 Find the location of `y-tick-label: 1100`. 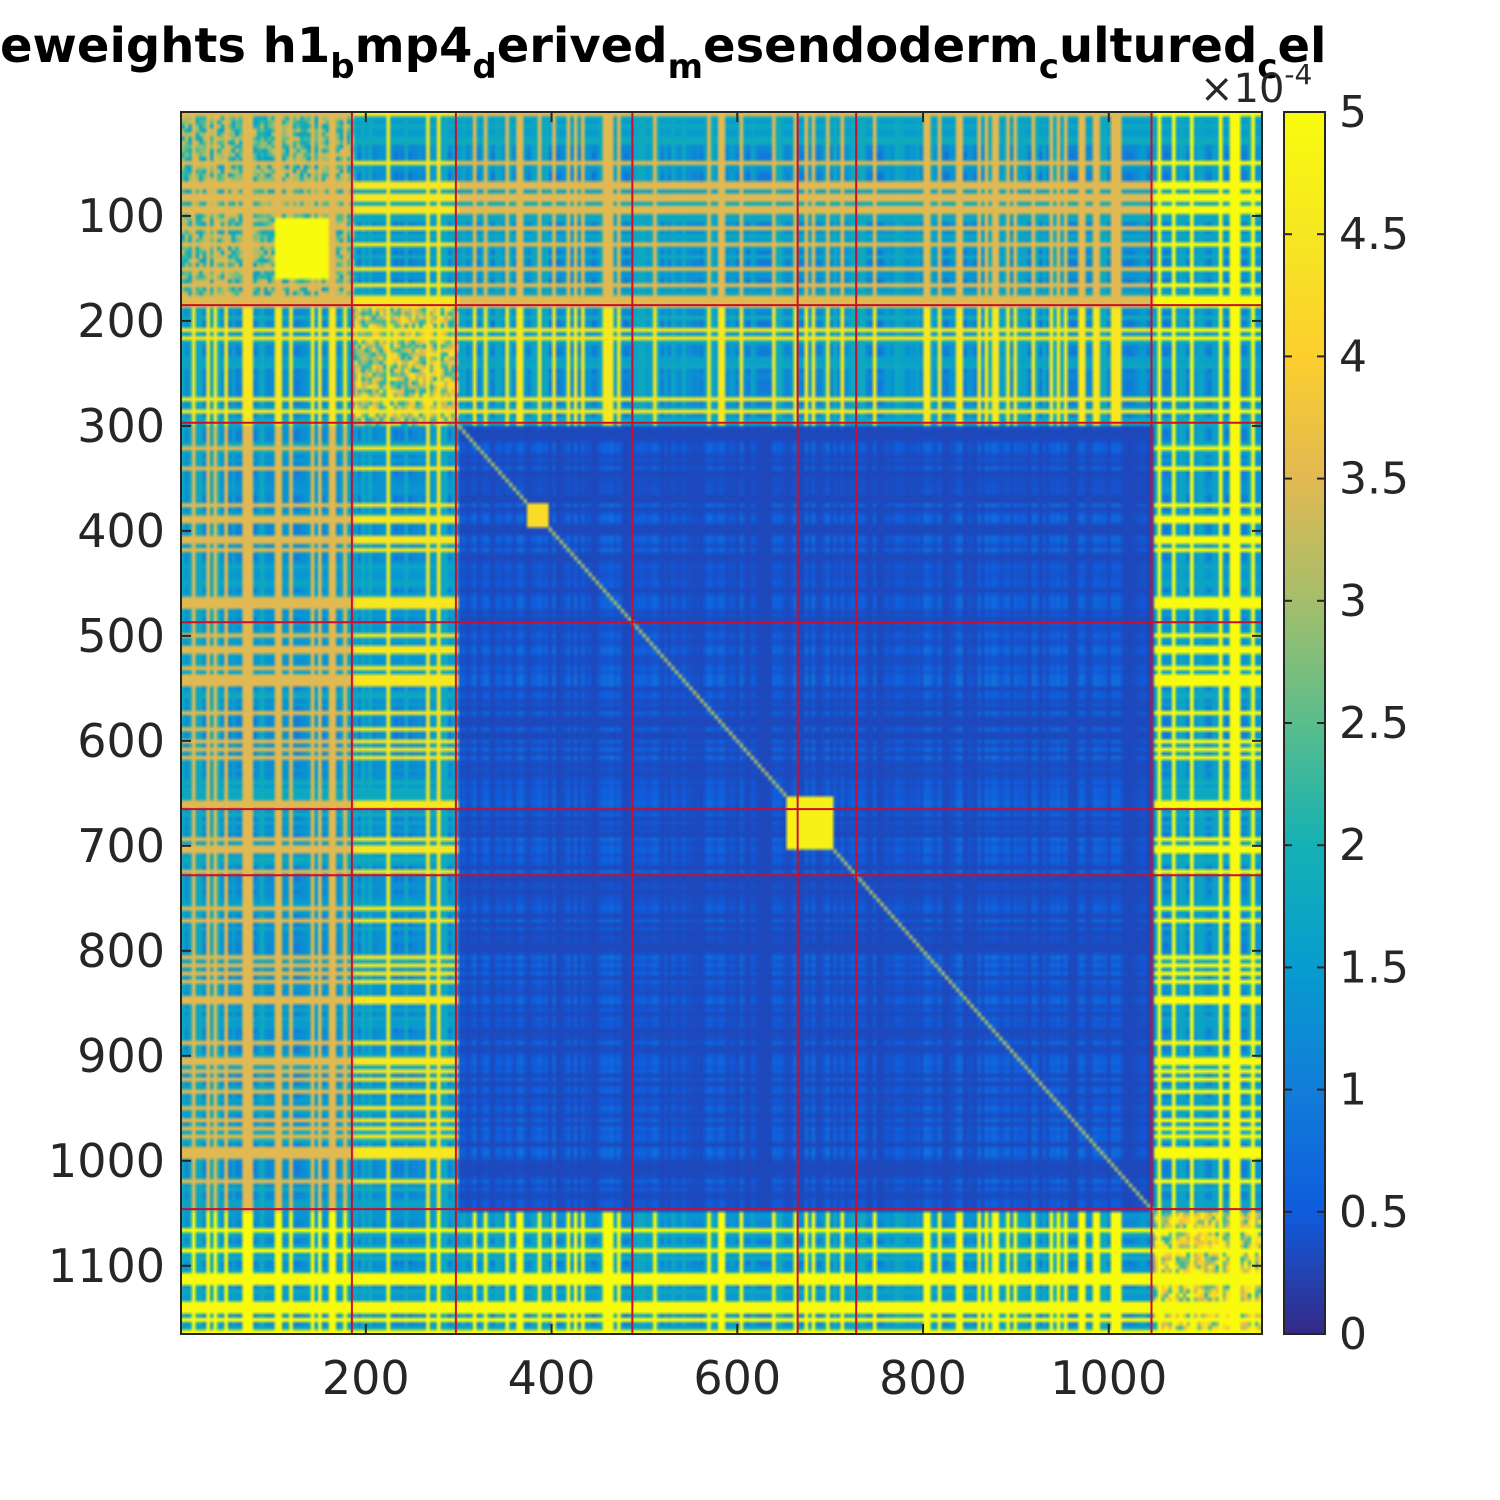

y-tick-label: 1100 is located at coordinates (106, 1266).